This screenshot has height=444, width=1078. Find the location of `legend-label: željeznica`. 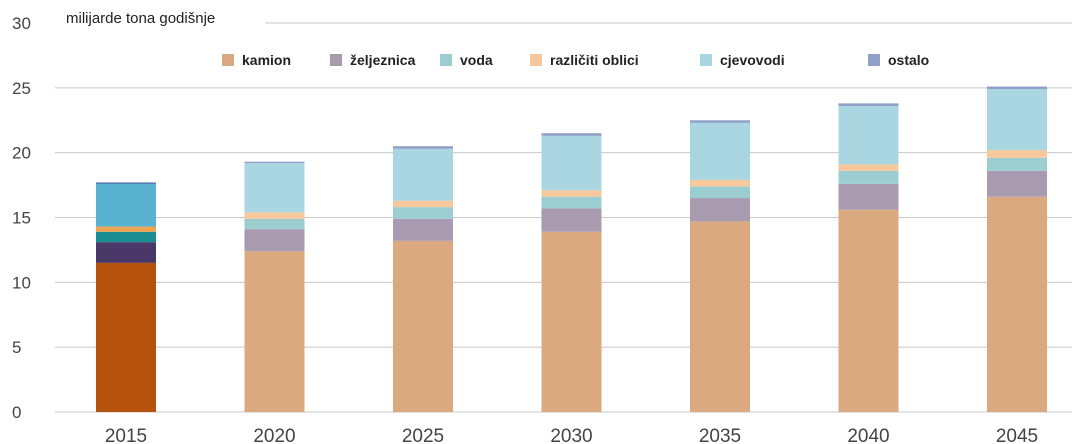

legend-label: željeznica is located at coordinates (383, 60).